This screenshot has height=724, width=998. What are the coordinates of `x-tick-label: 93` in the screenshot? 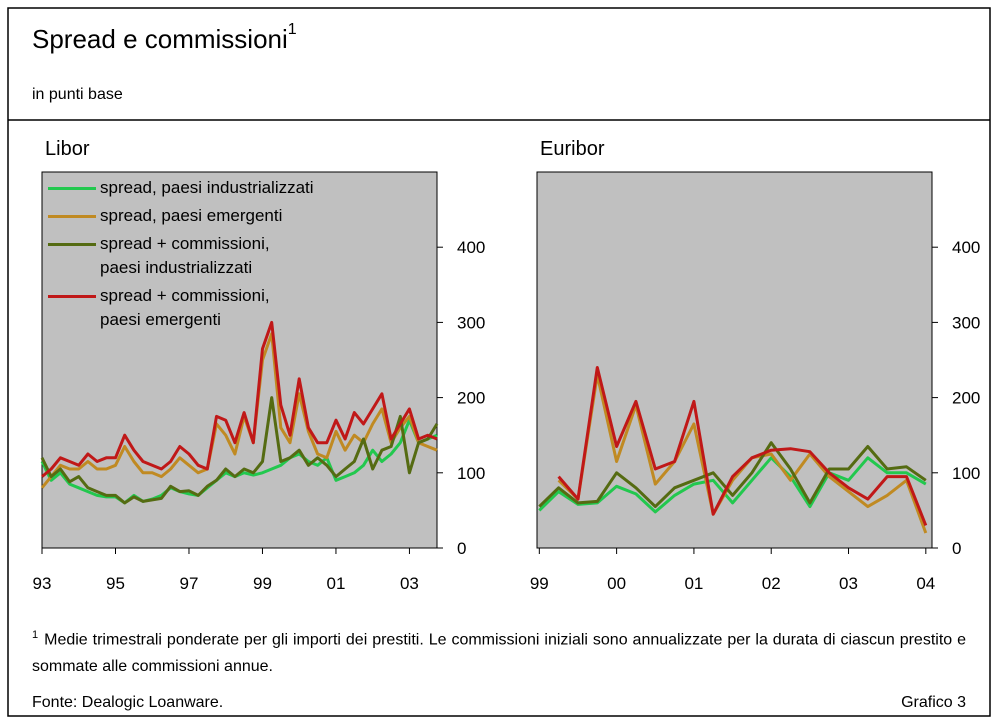 It's located at (42, 583).